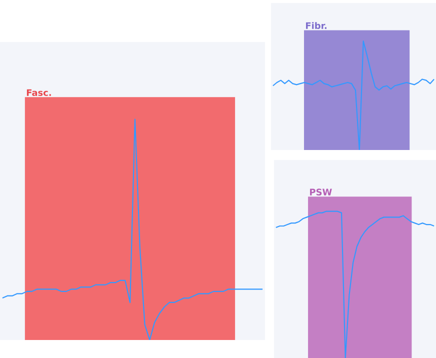 This screenshot has width=436, height=358. What do you see at coordinates (38, 92) in the screenshot?
I see `text: Fasc.` at bounding box center [38, 92].